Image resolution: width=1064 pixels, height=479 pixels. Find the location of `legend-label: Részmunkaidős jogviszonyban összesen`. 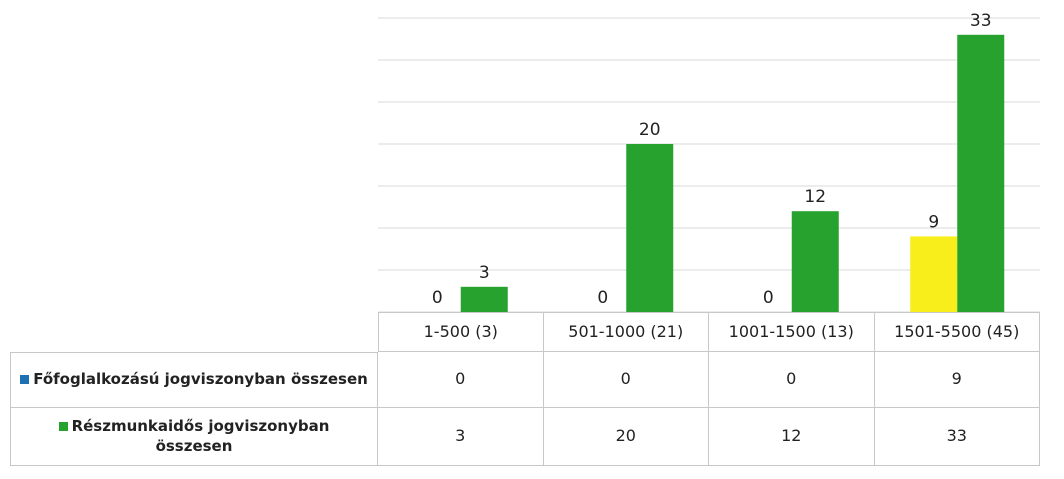

legend-label: Részmunkaidős jogviszonyban összesen is located at coordinates (200, 436).